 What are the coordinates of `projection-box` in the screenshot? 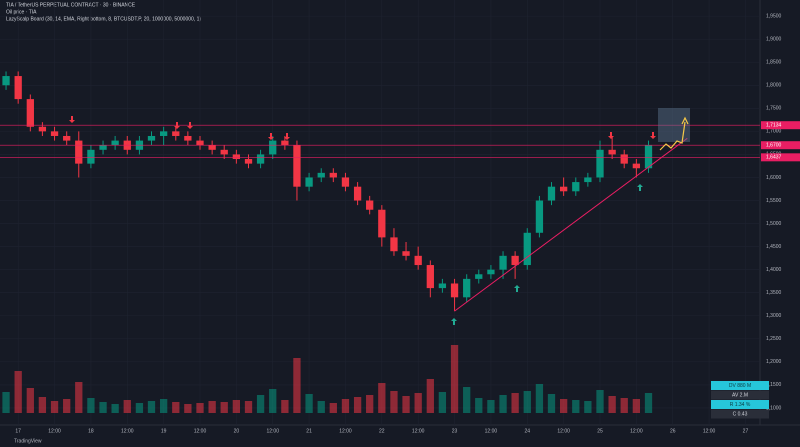 It's located at (674, 125).